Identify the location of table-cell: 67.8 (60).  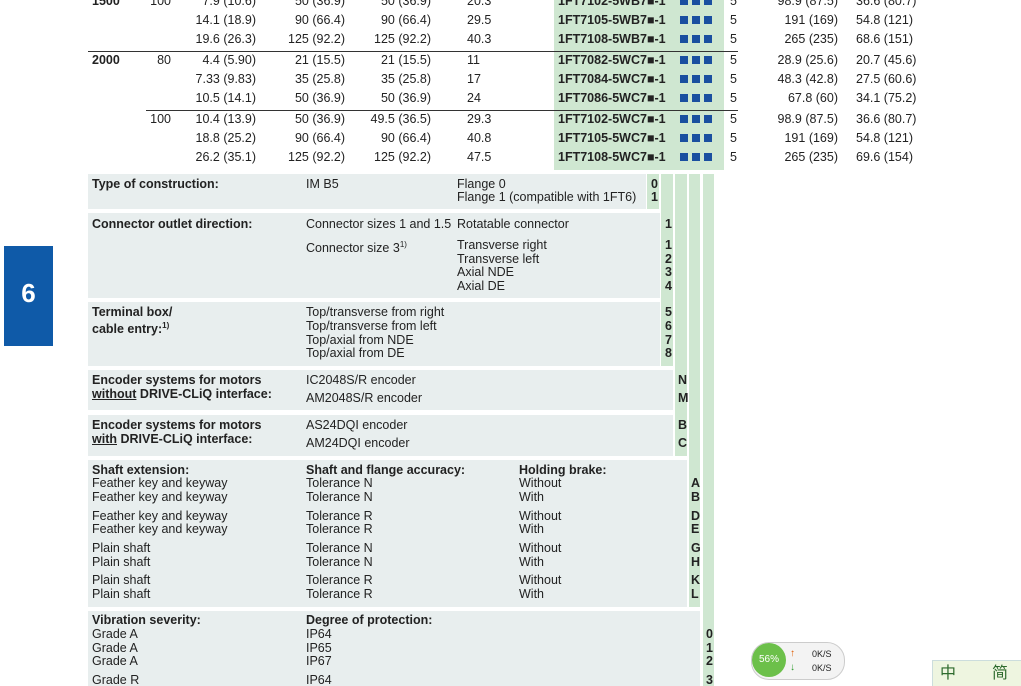
(812, 98).